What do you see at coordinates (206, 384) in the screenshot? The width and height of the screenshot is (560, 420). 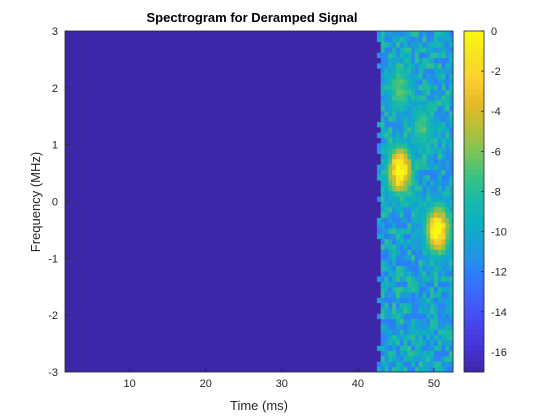 I see `x-tick-label: 20` at bounding box center [206, 384].